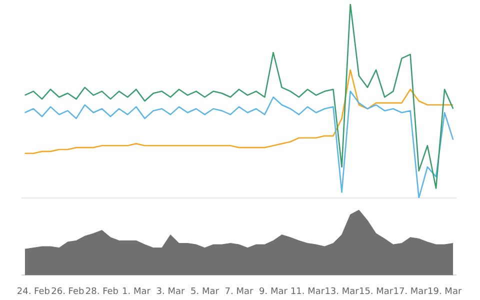  I want to click on x-tick-label: 9. Mar, so click(273, 291).